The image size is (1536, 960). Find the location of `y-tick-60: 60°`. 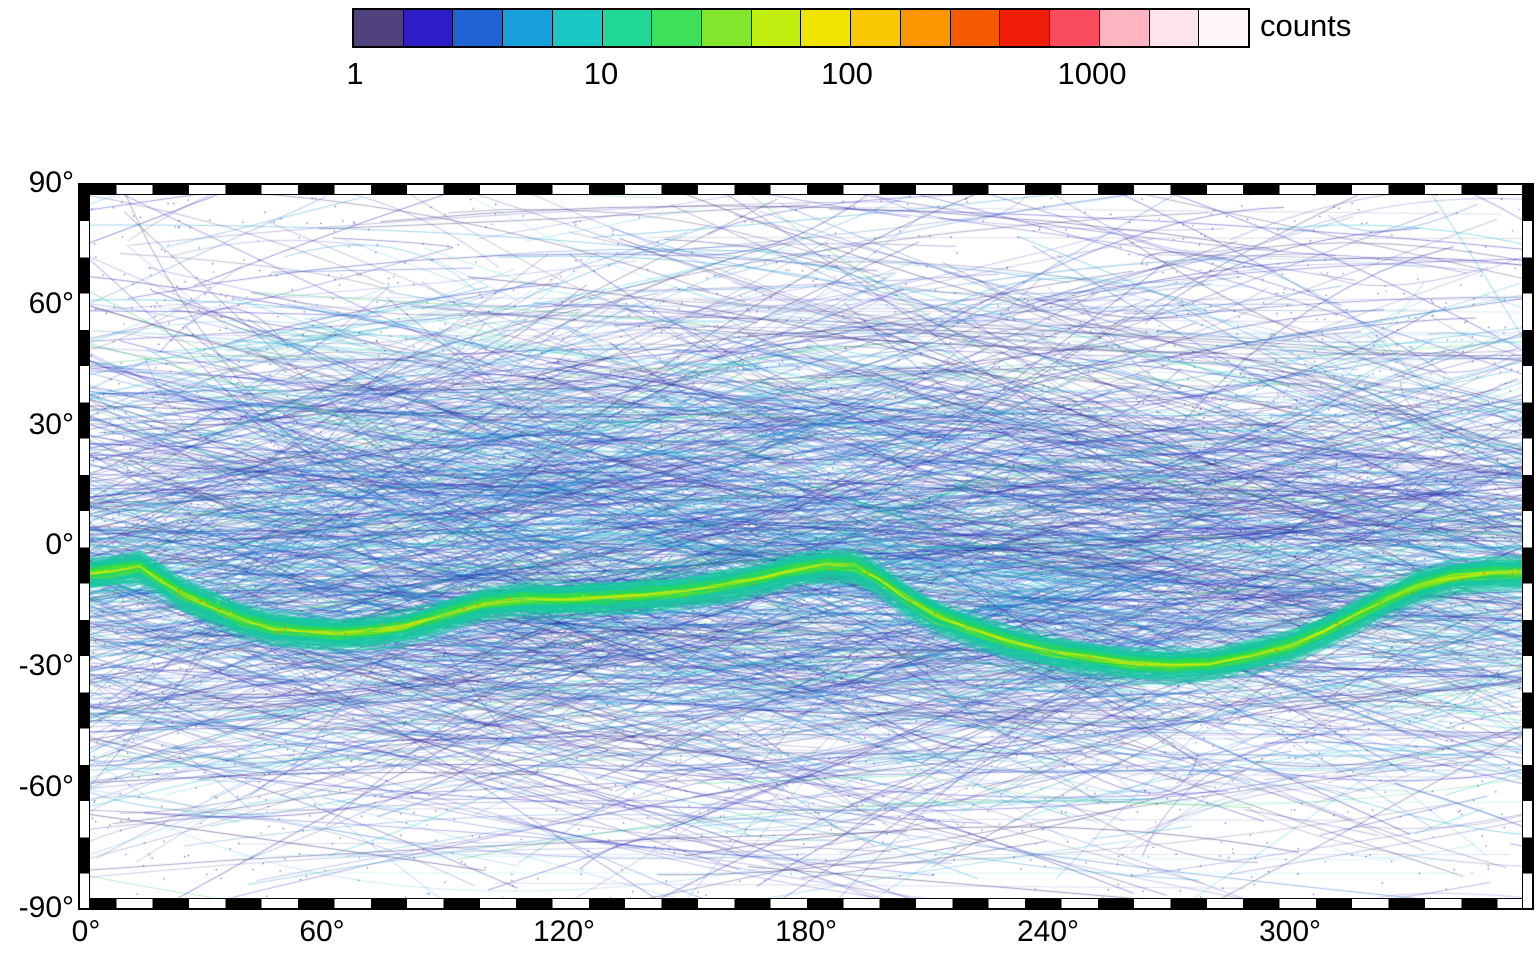

y-tick-60: 60° is located at coordinates (51, 303).